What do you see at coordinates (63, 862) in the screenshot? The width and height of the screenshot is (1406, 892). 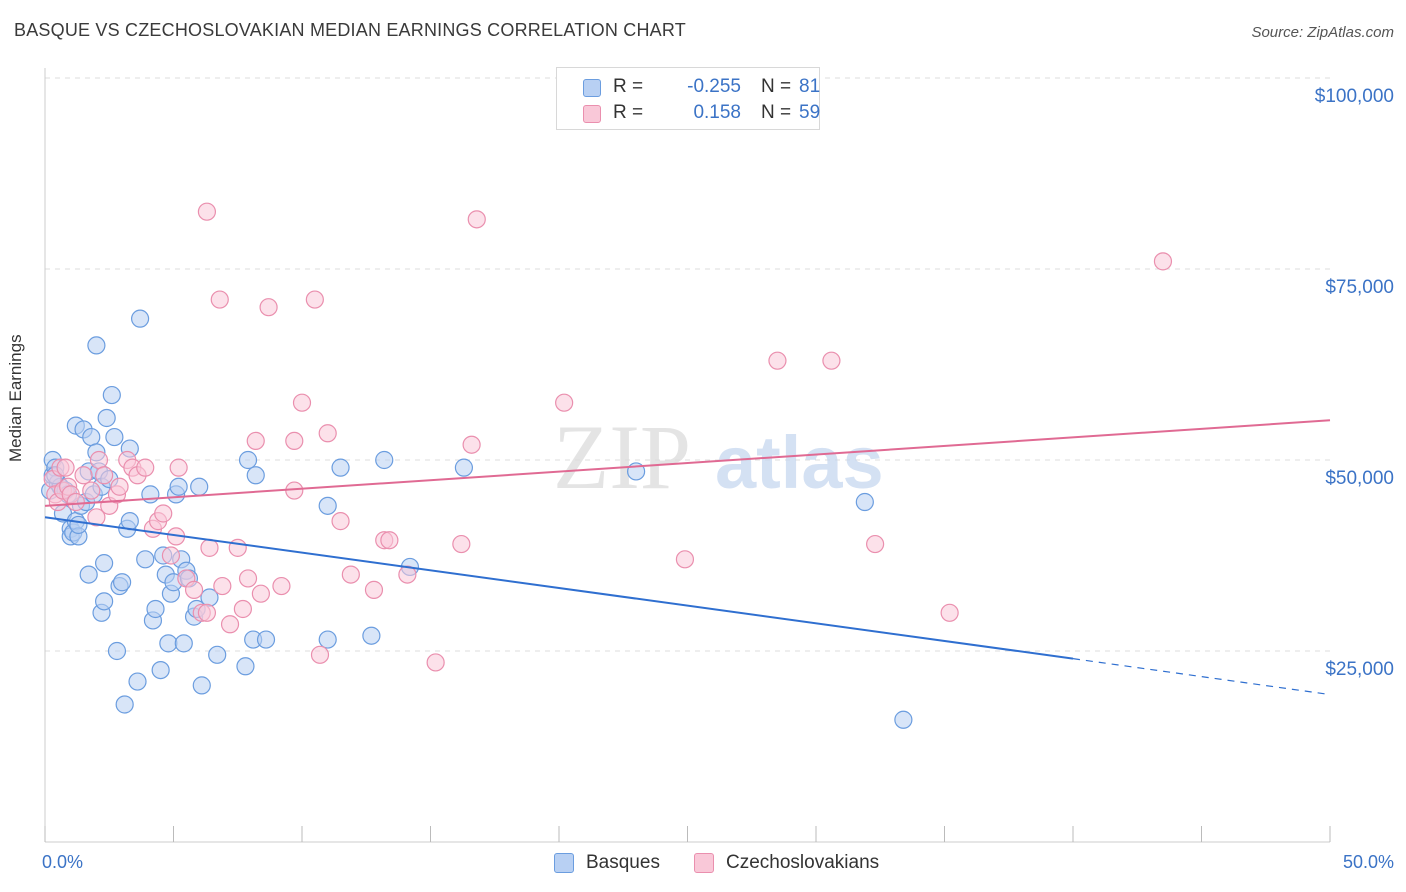 I see `x-tick-label-min: 0.0%` at bounding box center [63, 862].